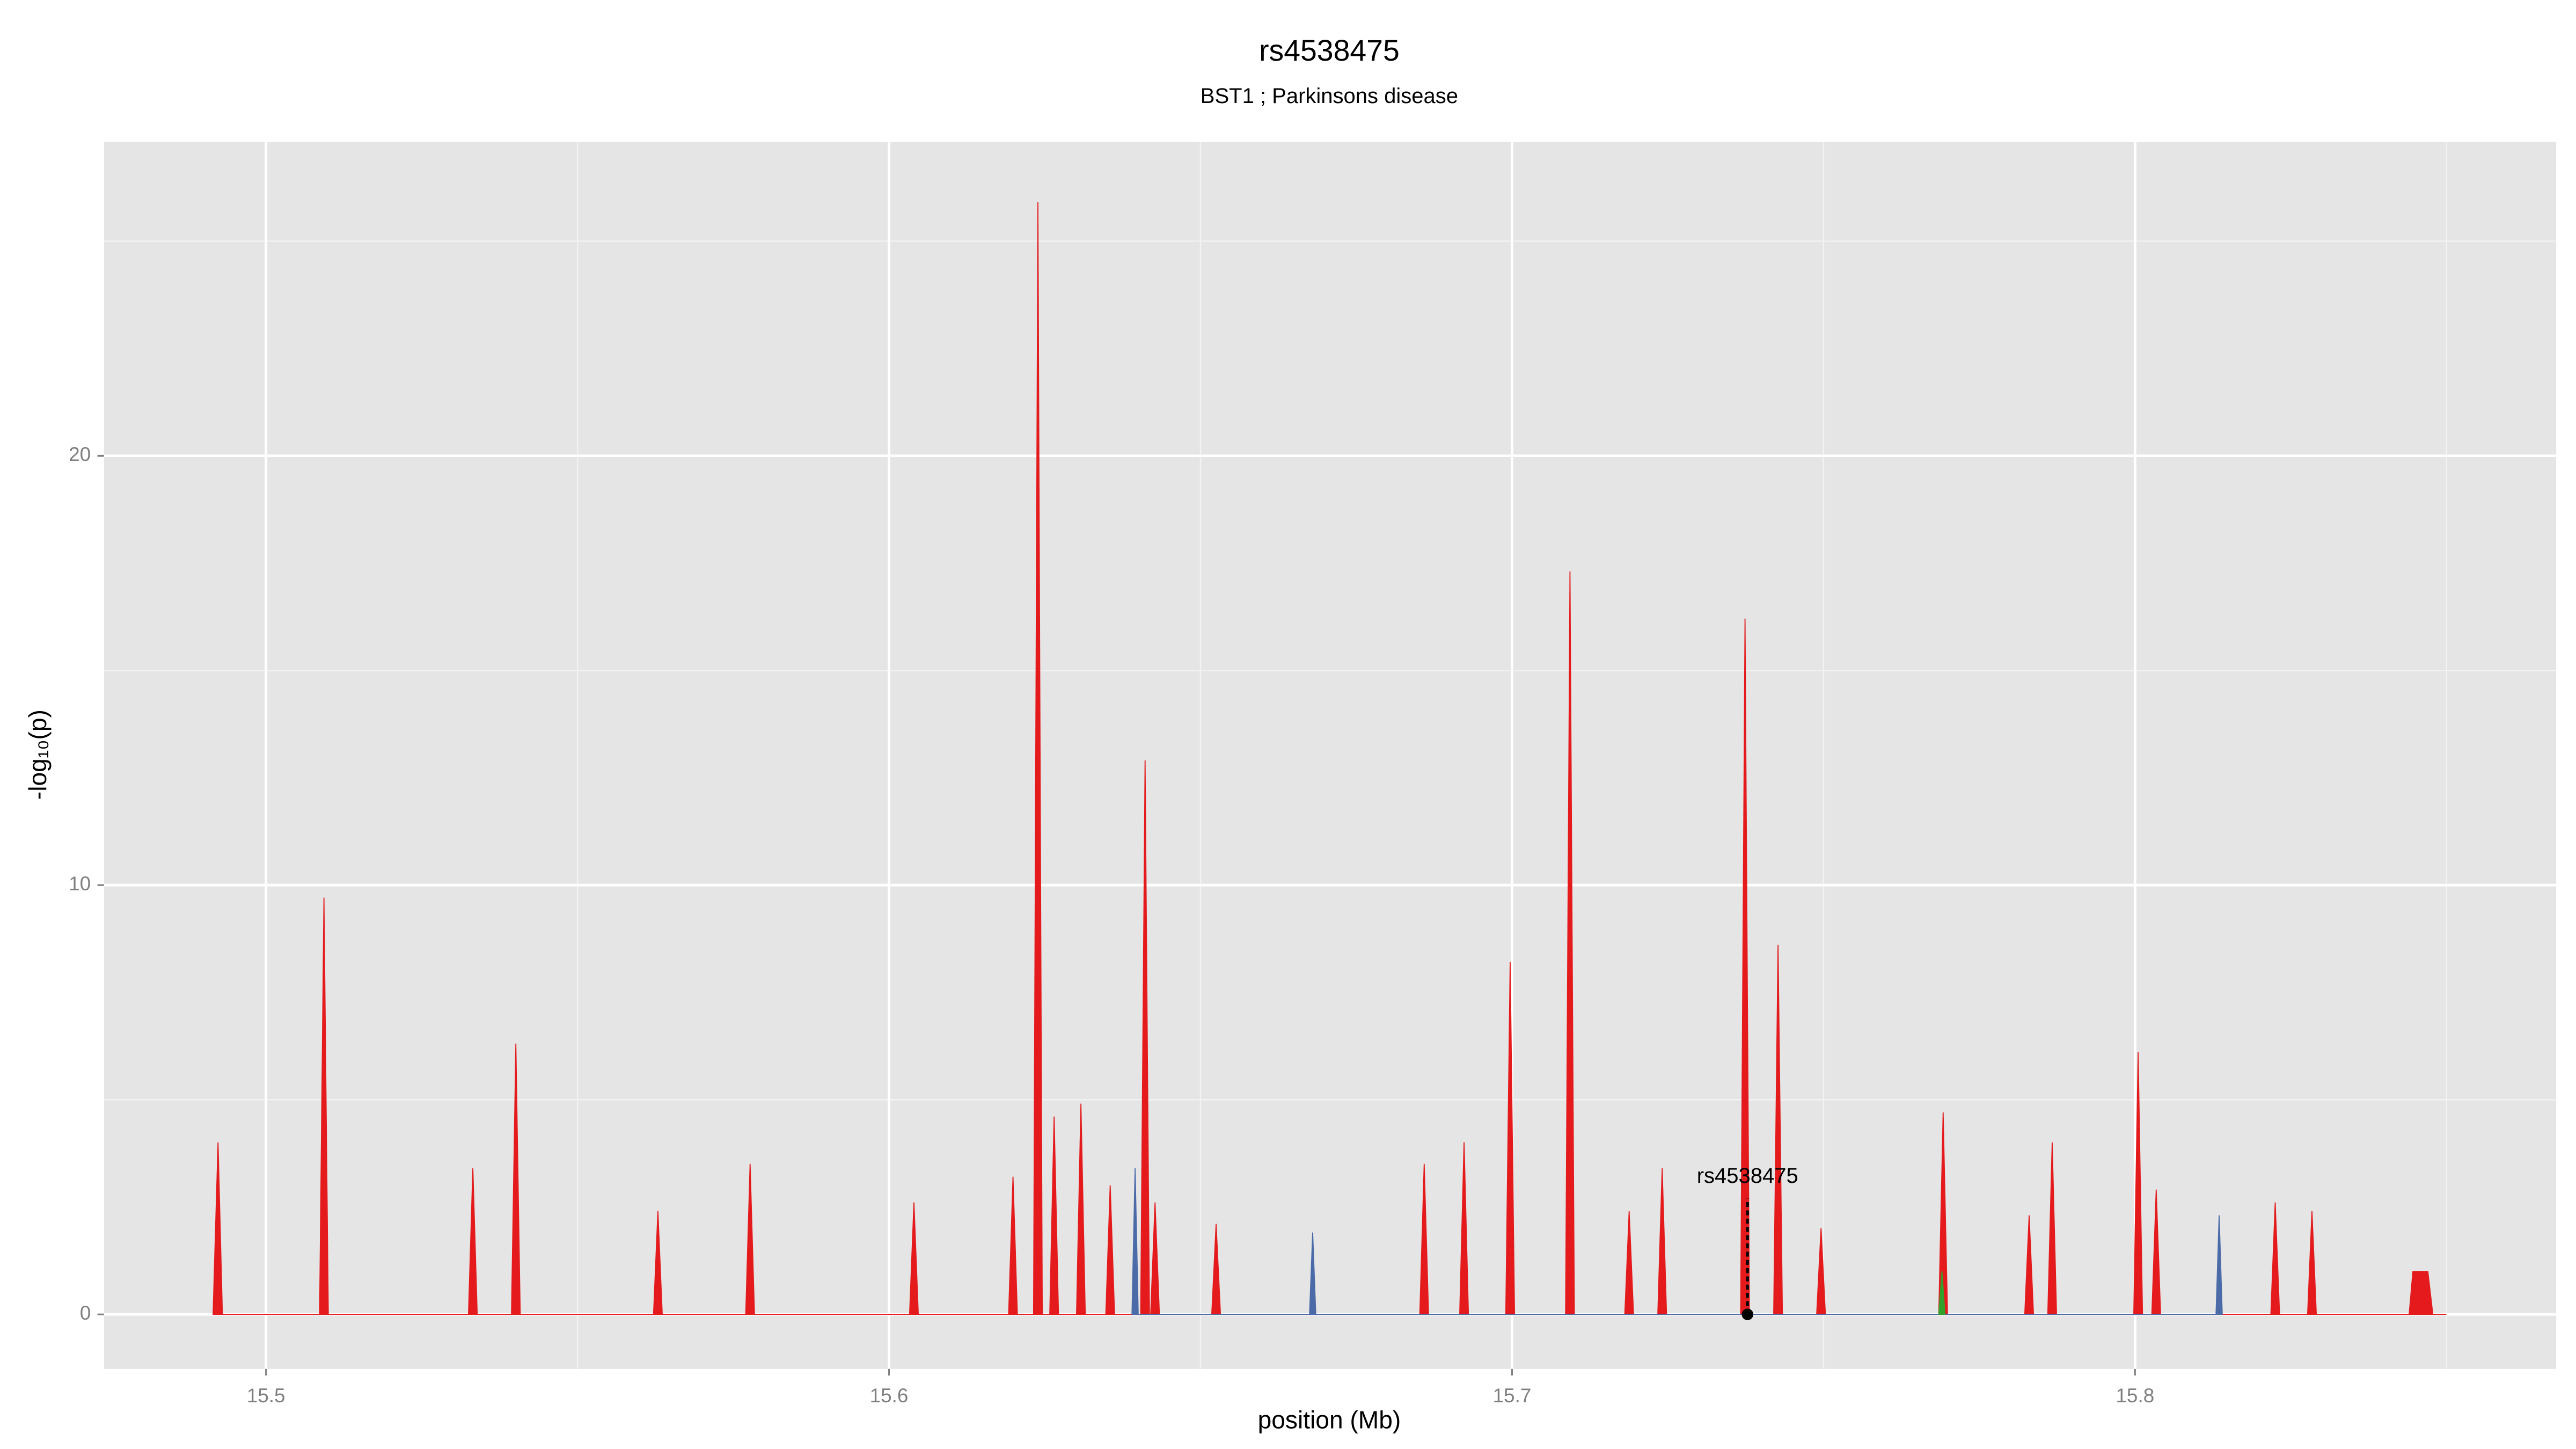 Image resolution: width=2576 pixels, height=1449 pixels. Describe the element at coordinates (889, 1396) in the screenshot. I see `x-tick-label: 15.6` at that location.